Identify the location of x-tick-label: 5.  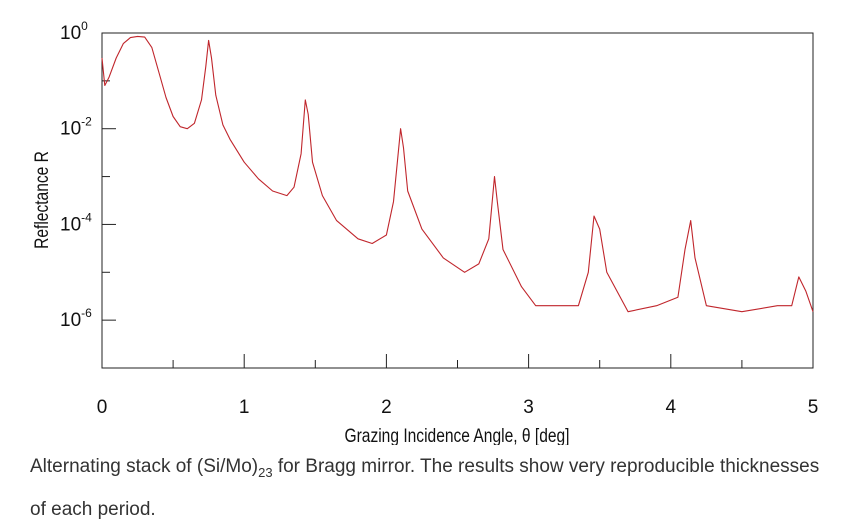
(813, 407).